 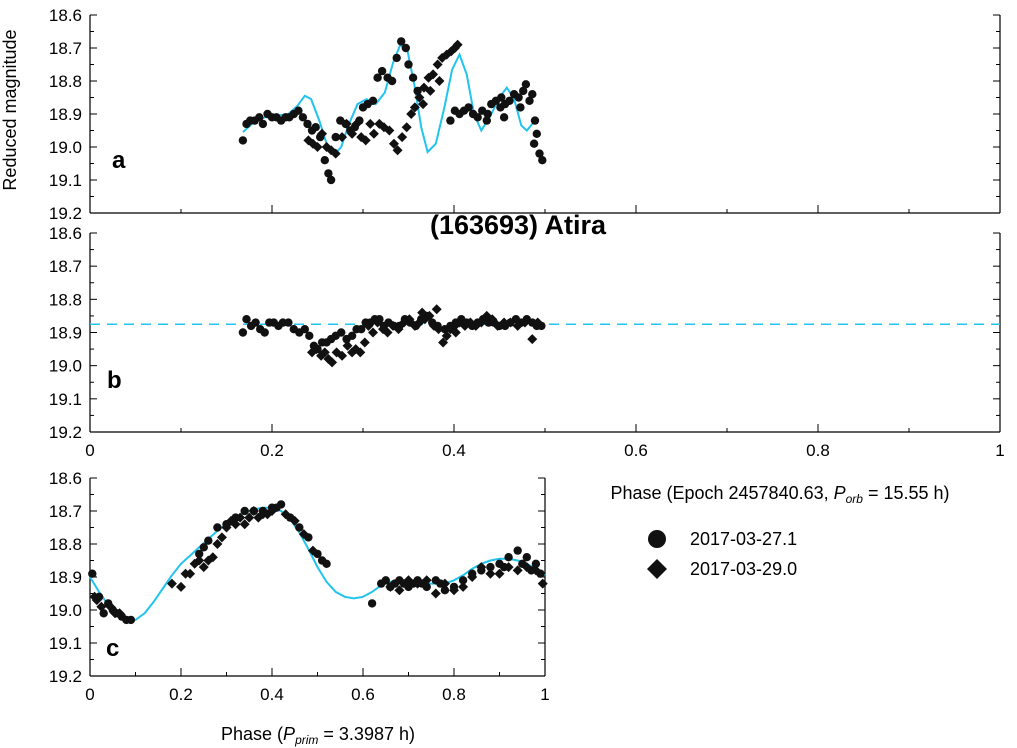 I want to click on y-tick-label: 19.1, so click(x=65, y=180).